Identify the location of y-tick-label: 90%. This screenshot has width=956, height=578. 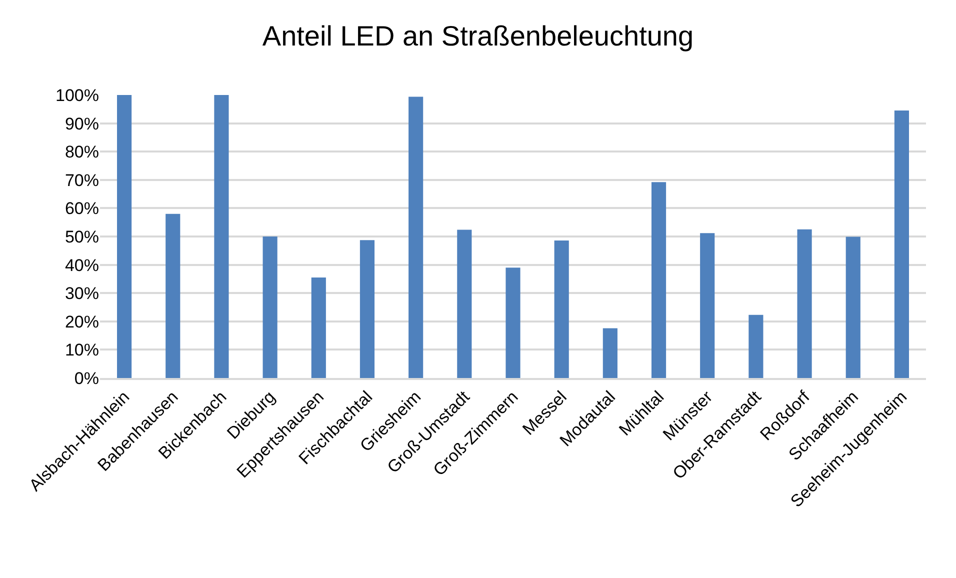
(81, 124).